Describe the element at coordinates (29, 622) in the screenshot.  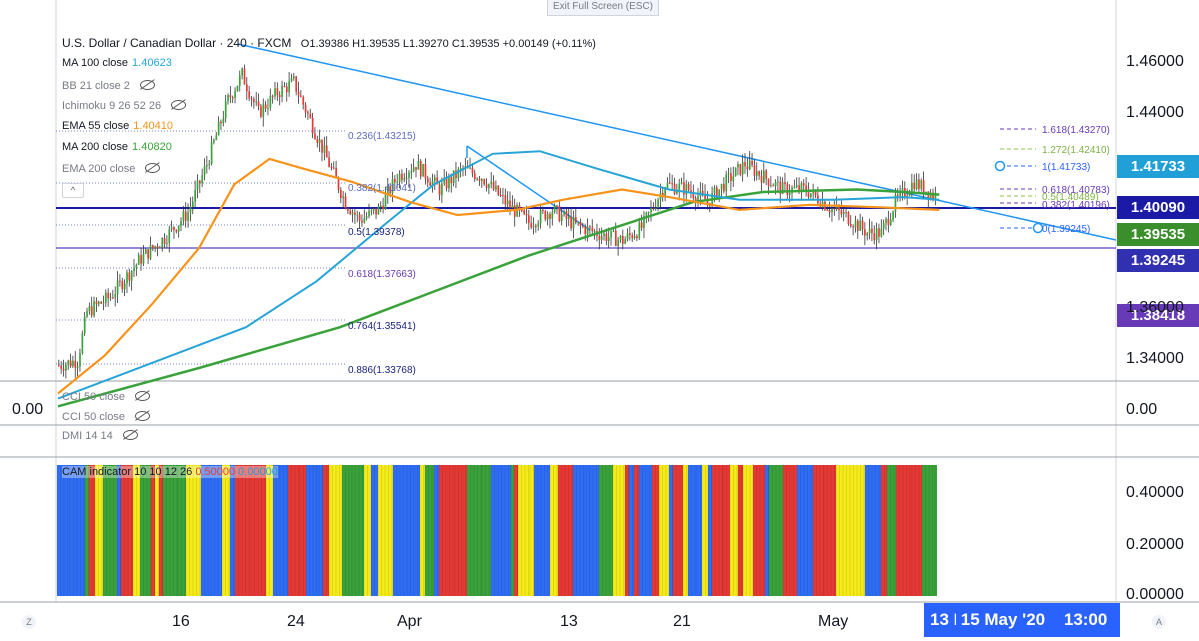
I see `zoom-button: Z` at that location.